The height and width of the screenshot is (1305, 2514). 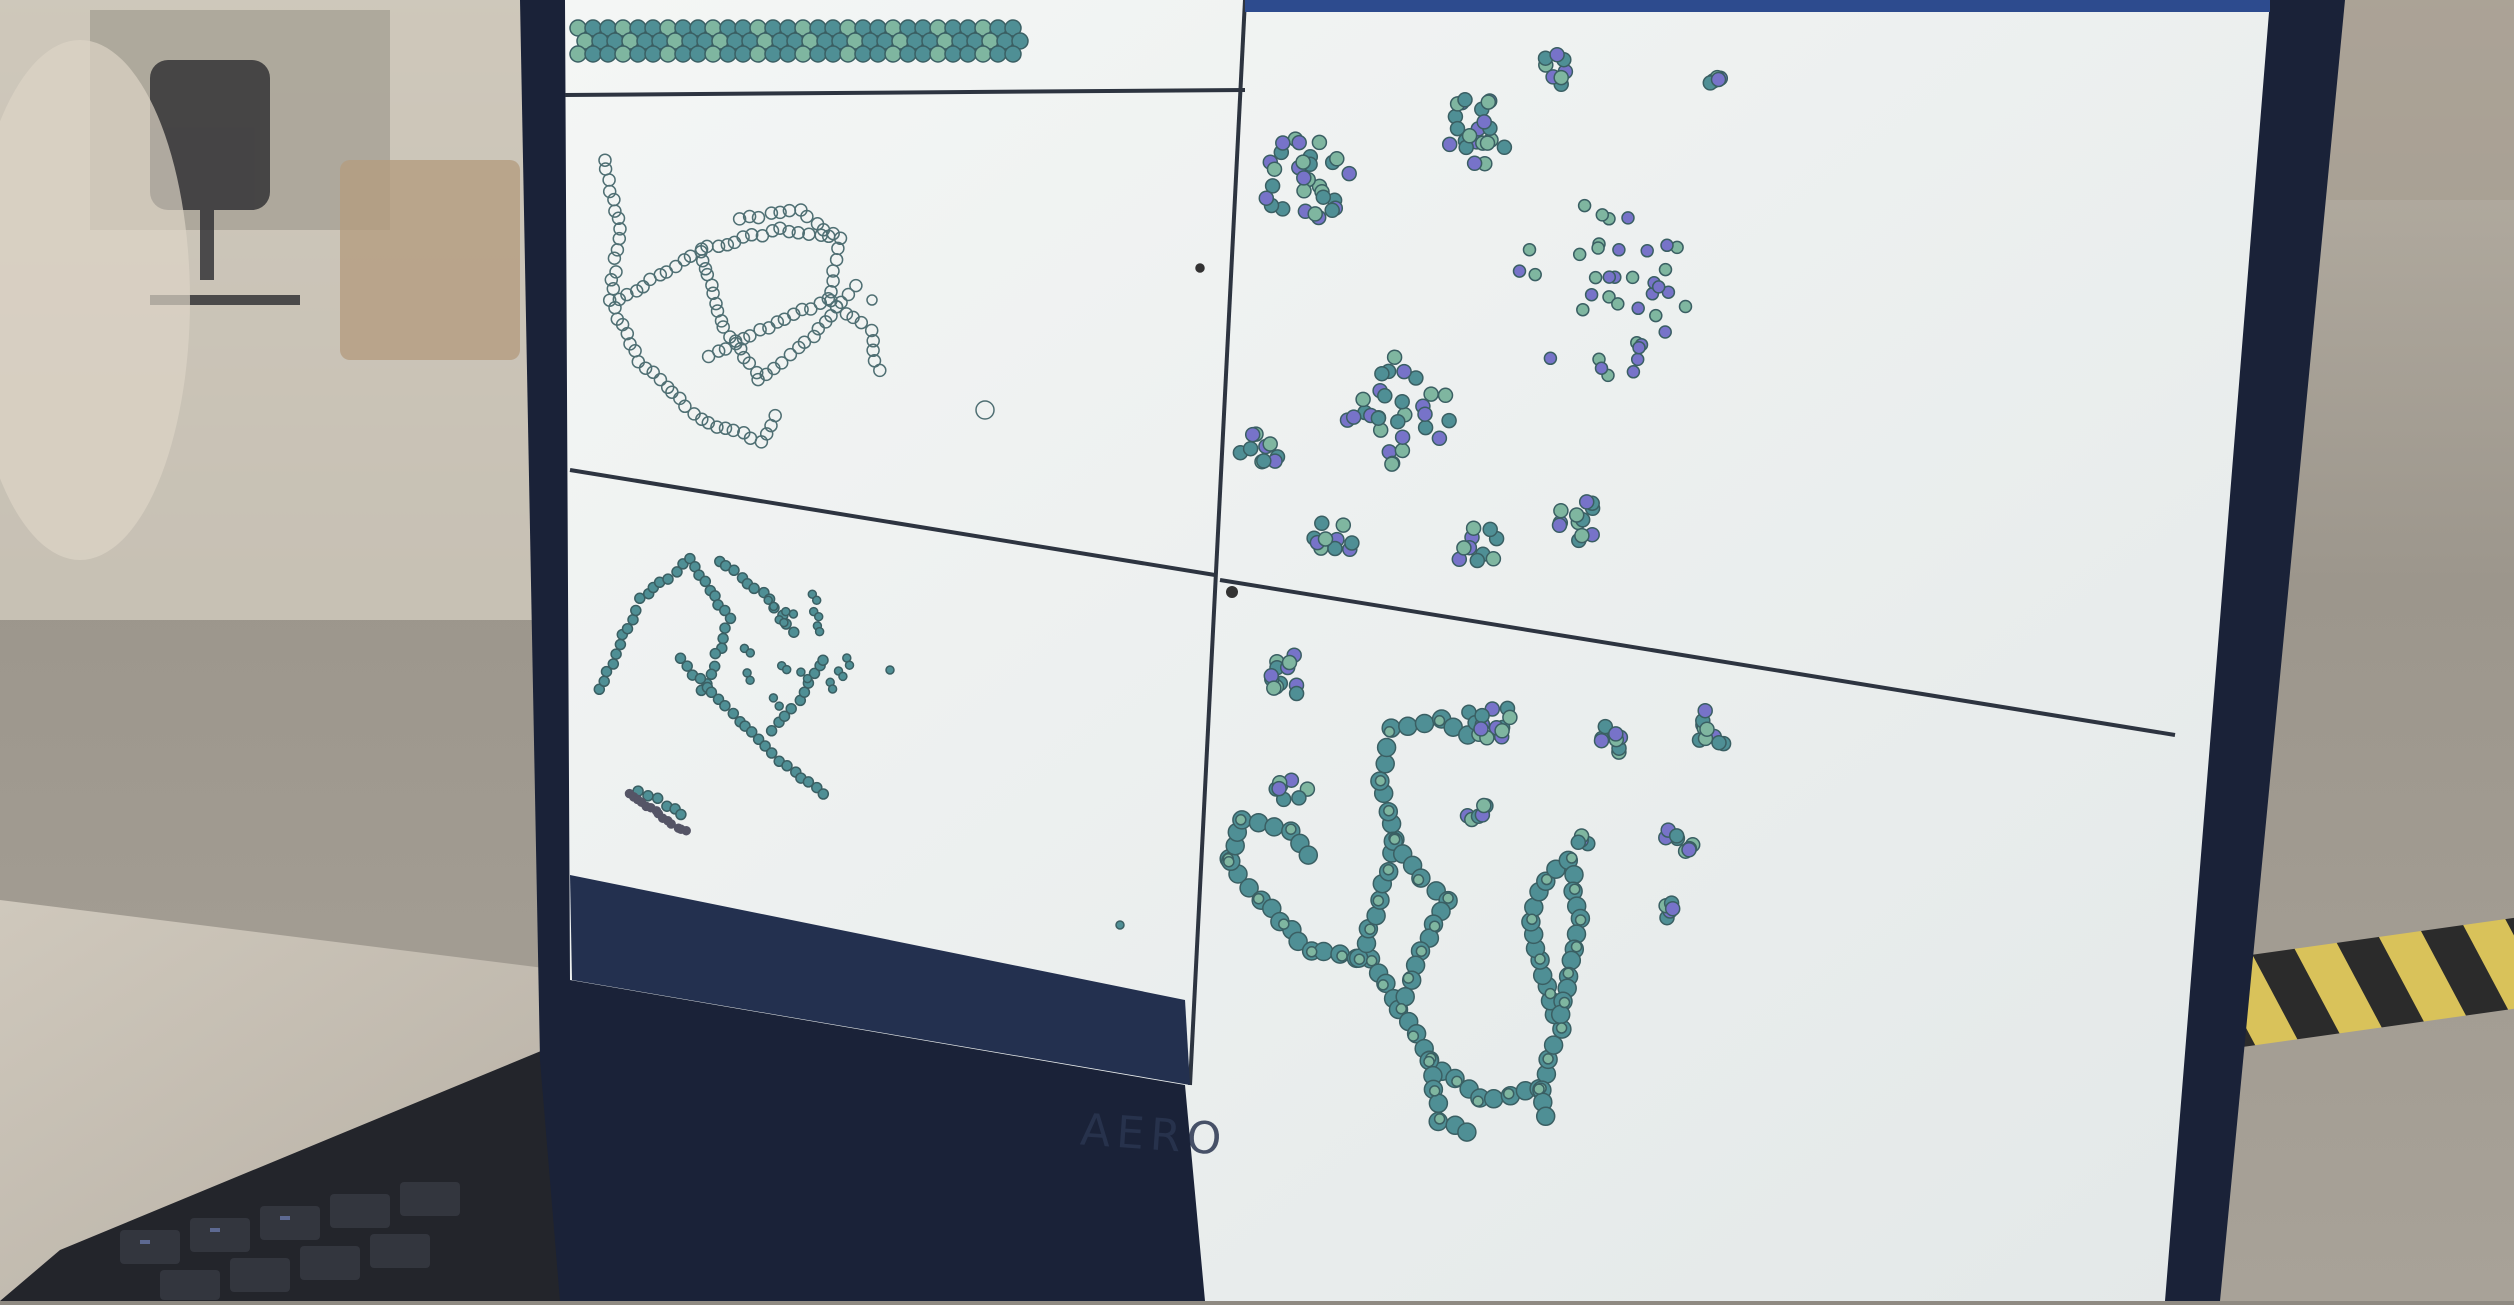 I want to click on keyboard-backlight, so click(x=215, y=1230).